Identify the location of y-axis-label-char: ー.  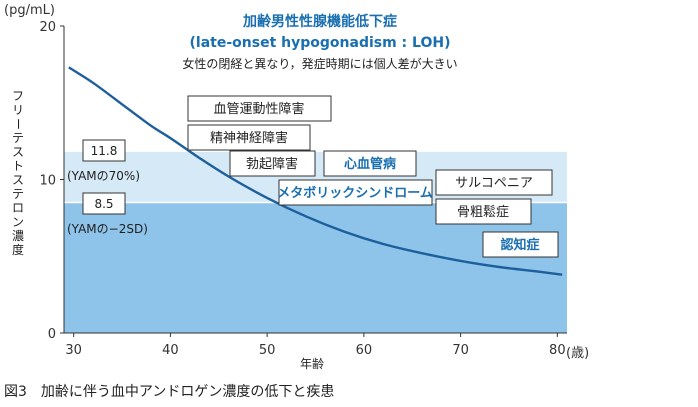
(18, 124).